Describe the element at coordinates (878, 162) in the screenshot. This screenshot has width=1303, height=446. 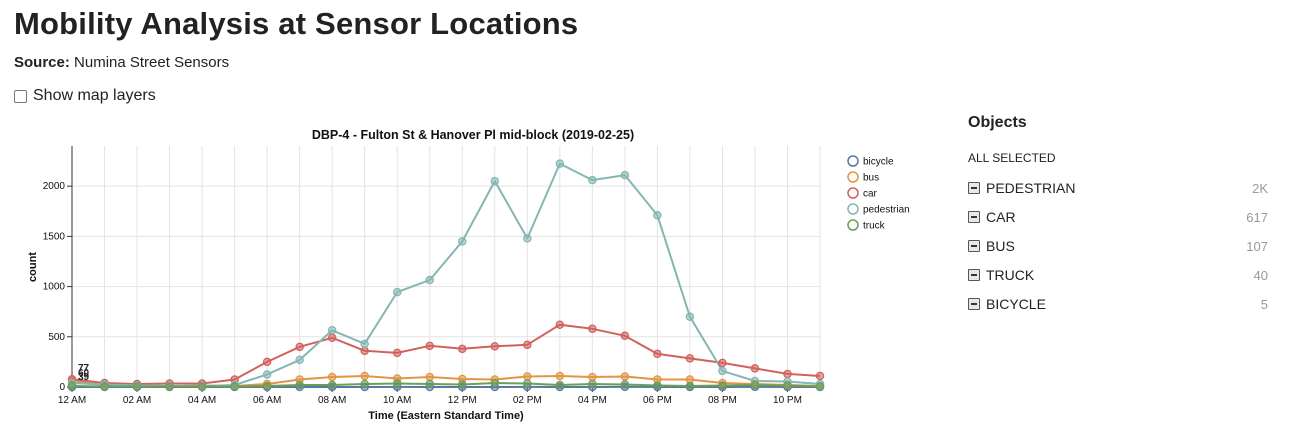
I see `legend-label-bicycle: bicycle` at that location.